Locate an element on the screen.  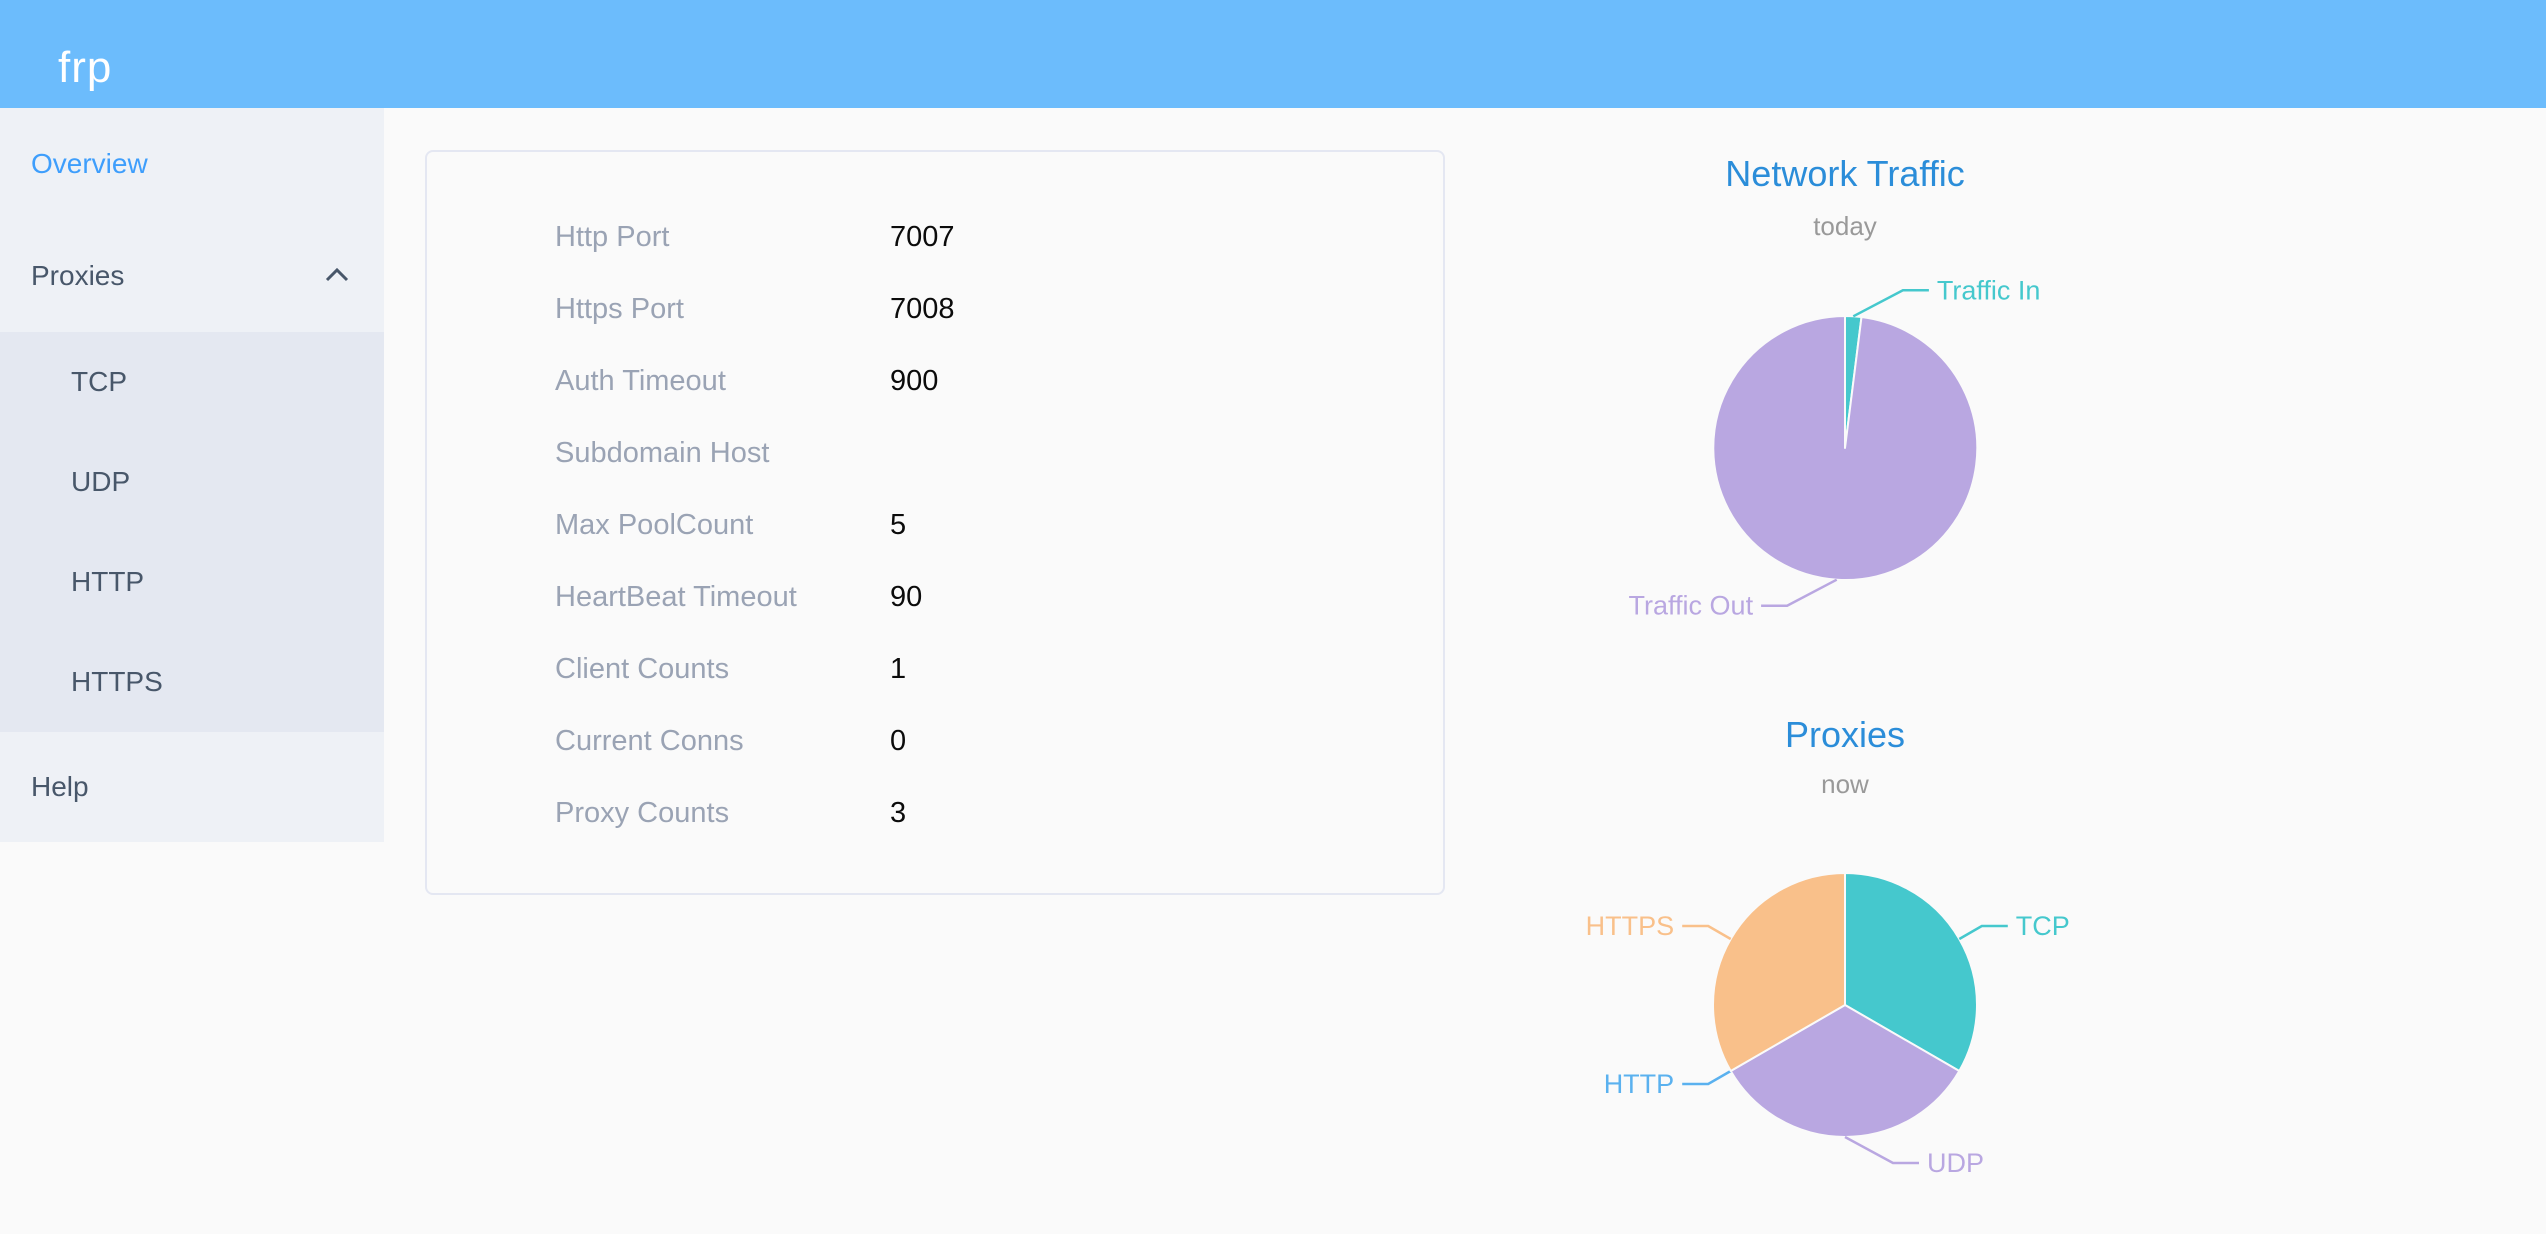
pie-slice-https is located at coordinates (1779, 972).